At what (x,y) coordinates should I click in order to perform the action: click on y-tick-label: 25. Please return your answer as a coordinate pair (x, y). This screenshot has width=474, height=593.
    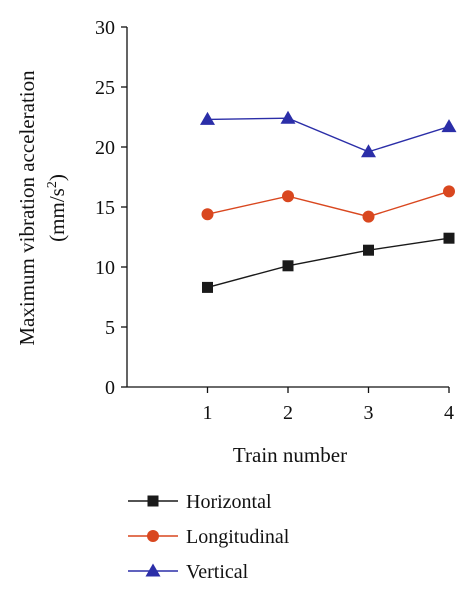
    Looking at the image, I should click on (105, 88).